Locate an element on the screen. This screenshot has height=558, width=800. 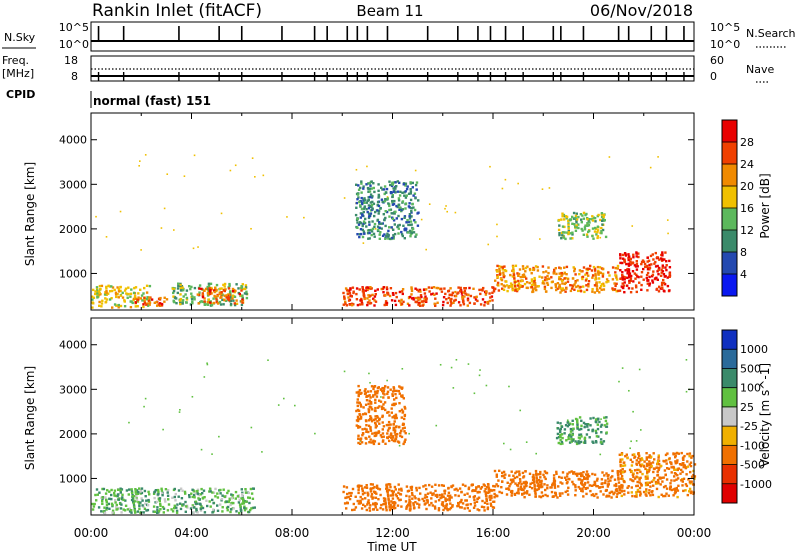
velocity-colorbar-label: Velocity [m s^-1] is located at coordinates (765, 415).